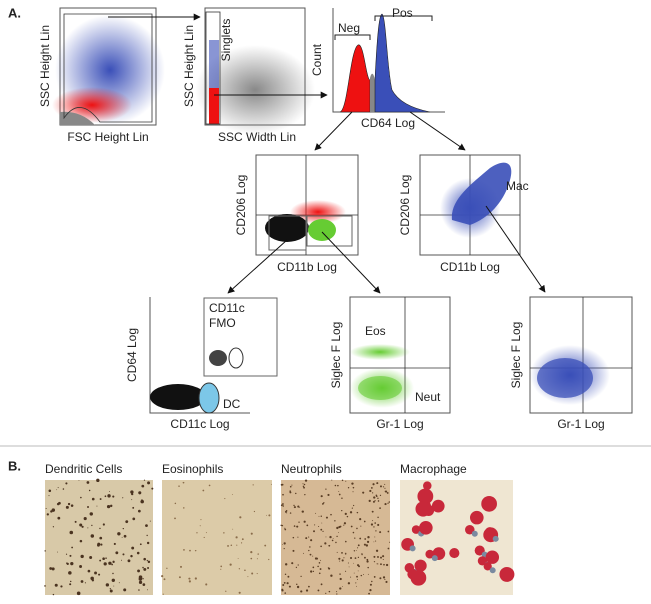 The image size is (651, 604). I want to click on plot: Singlets SSC Height Lin SSC Width Lin, so click(248, 75).